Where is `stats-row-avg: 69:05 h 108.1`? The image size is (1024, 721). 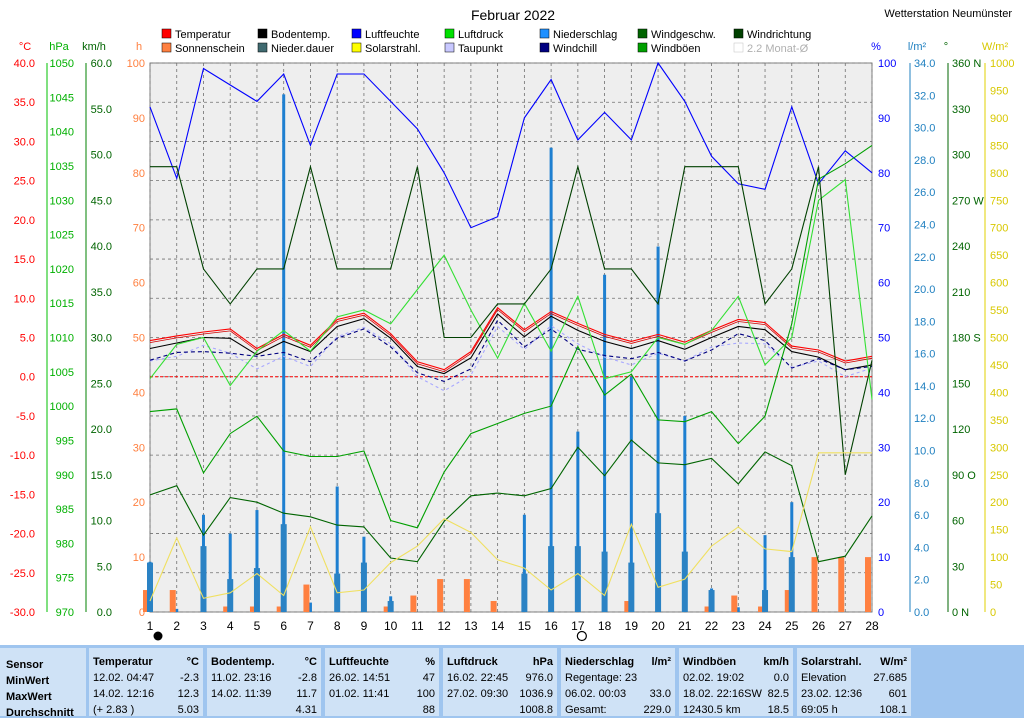
stats-row-avg: 69:05 h 108.1 is located at coordinates (854, 710).